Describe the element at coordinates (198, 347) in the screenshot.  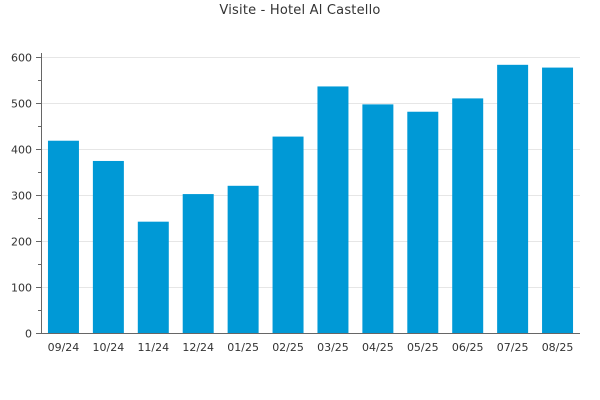
I see `x-tick-label: 12/24` at that location.